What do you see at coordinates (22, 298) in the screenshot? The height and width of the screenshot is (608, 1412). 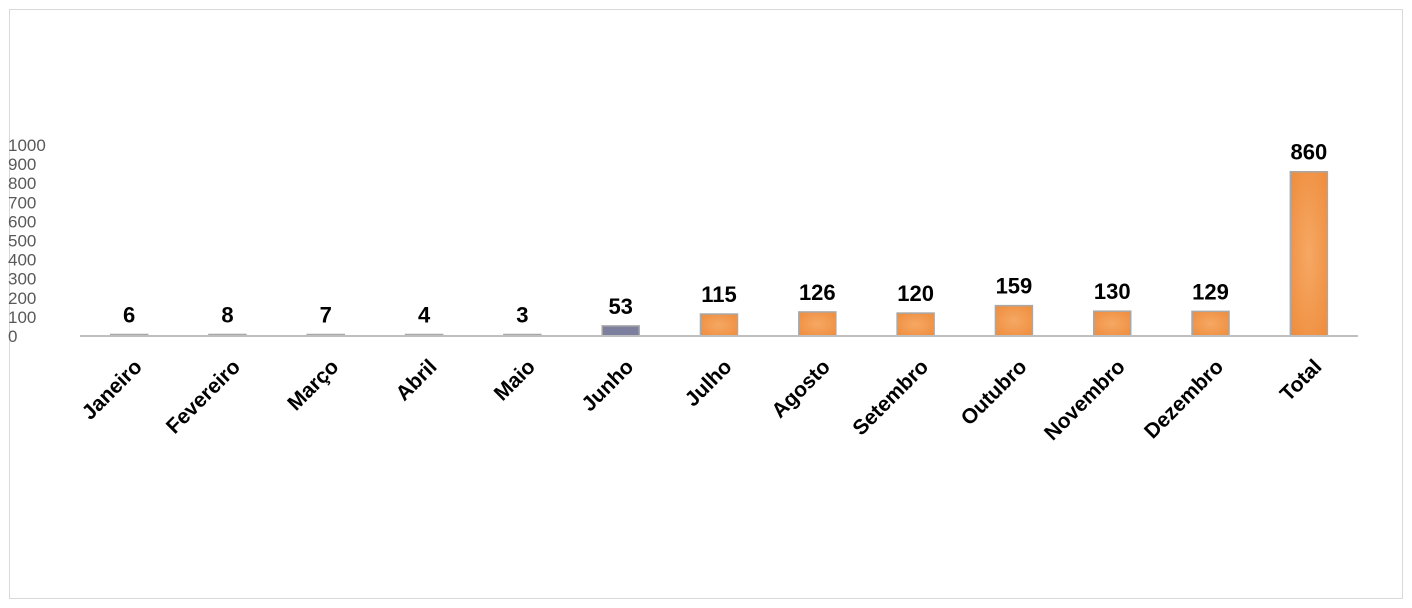 I see `y-tick-label: 200` at bounding box center [22, 298].